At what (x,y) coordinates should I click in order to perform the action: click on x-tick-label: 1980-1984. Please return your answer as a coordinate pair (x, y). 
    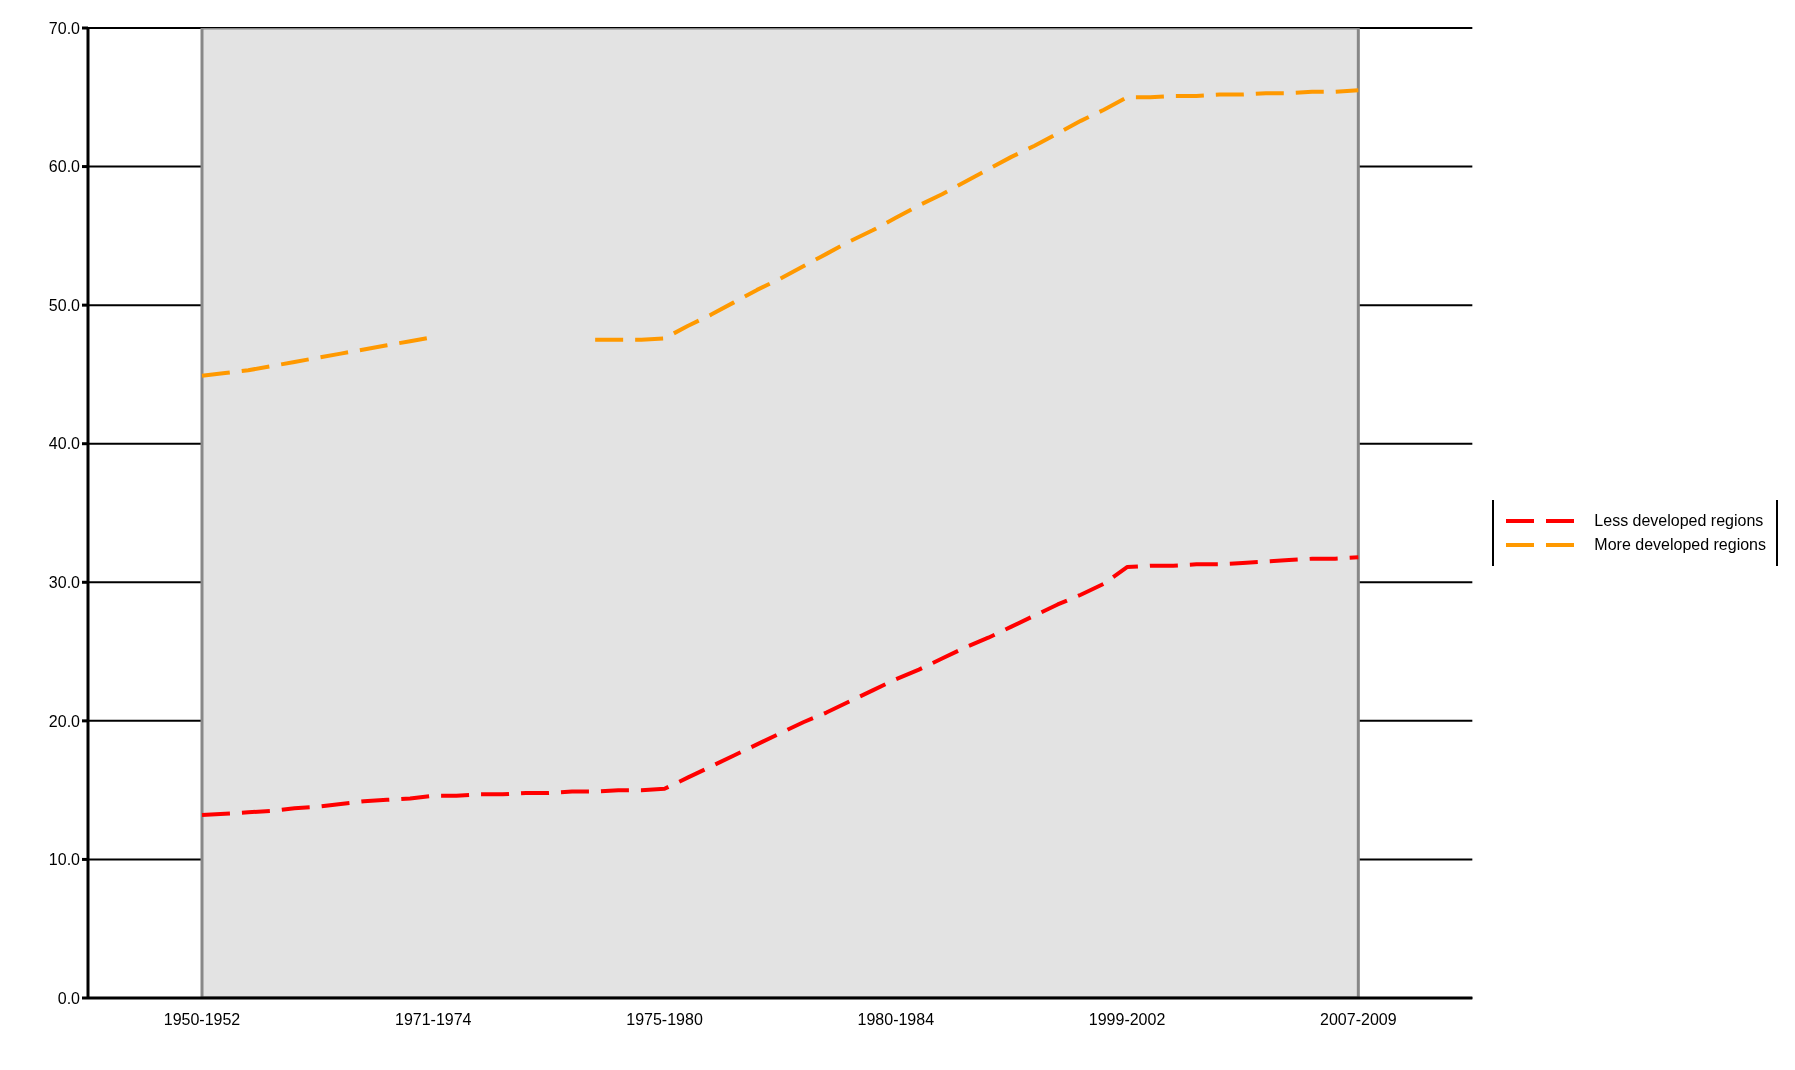
    Looking at the image, I should click on (896, 1020).